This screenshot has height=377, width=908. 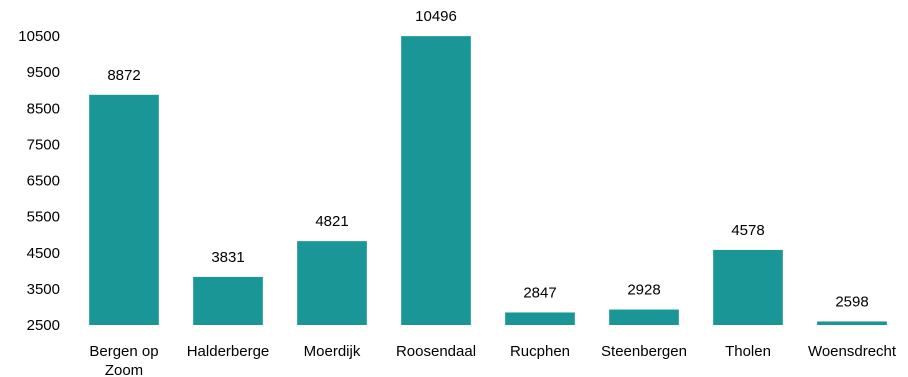 What do you see at coordinates (123, 351) in the screenshot?
I see `x-category-label-line: Bergen op` at bounding box center [123, 351].